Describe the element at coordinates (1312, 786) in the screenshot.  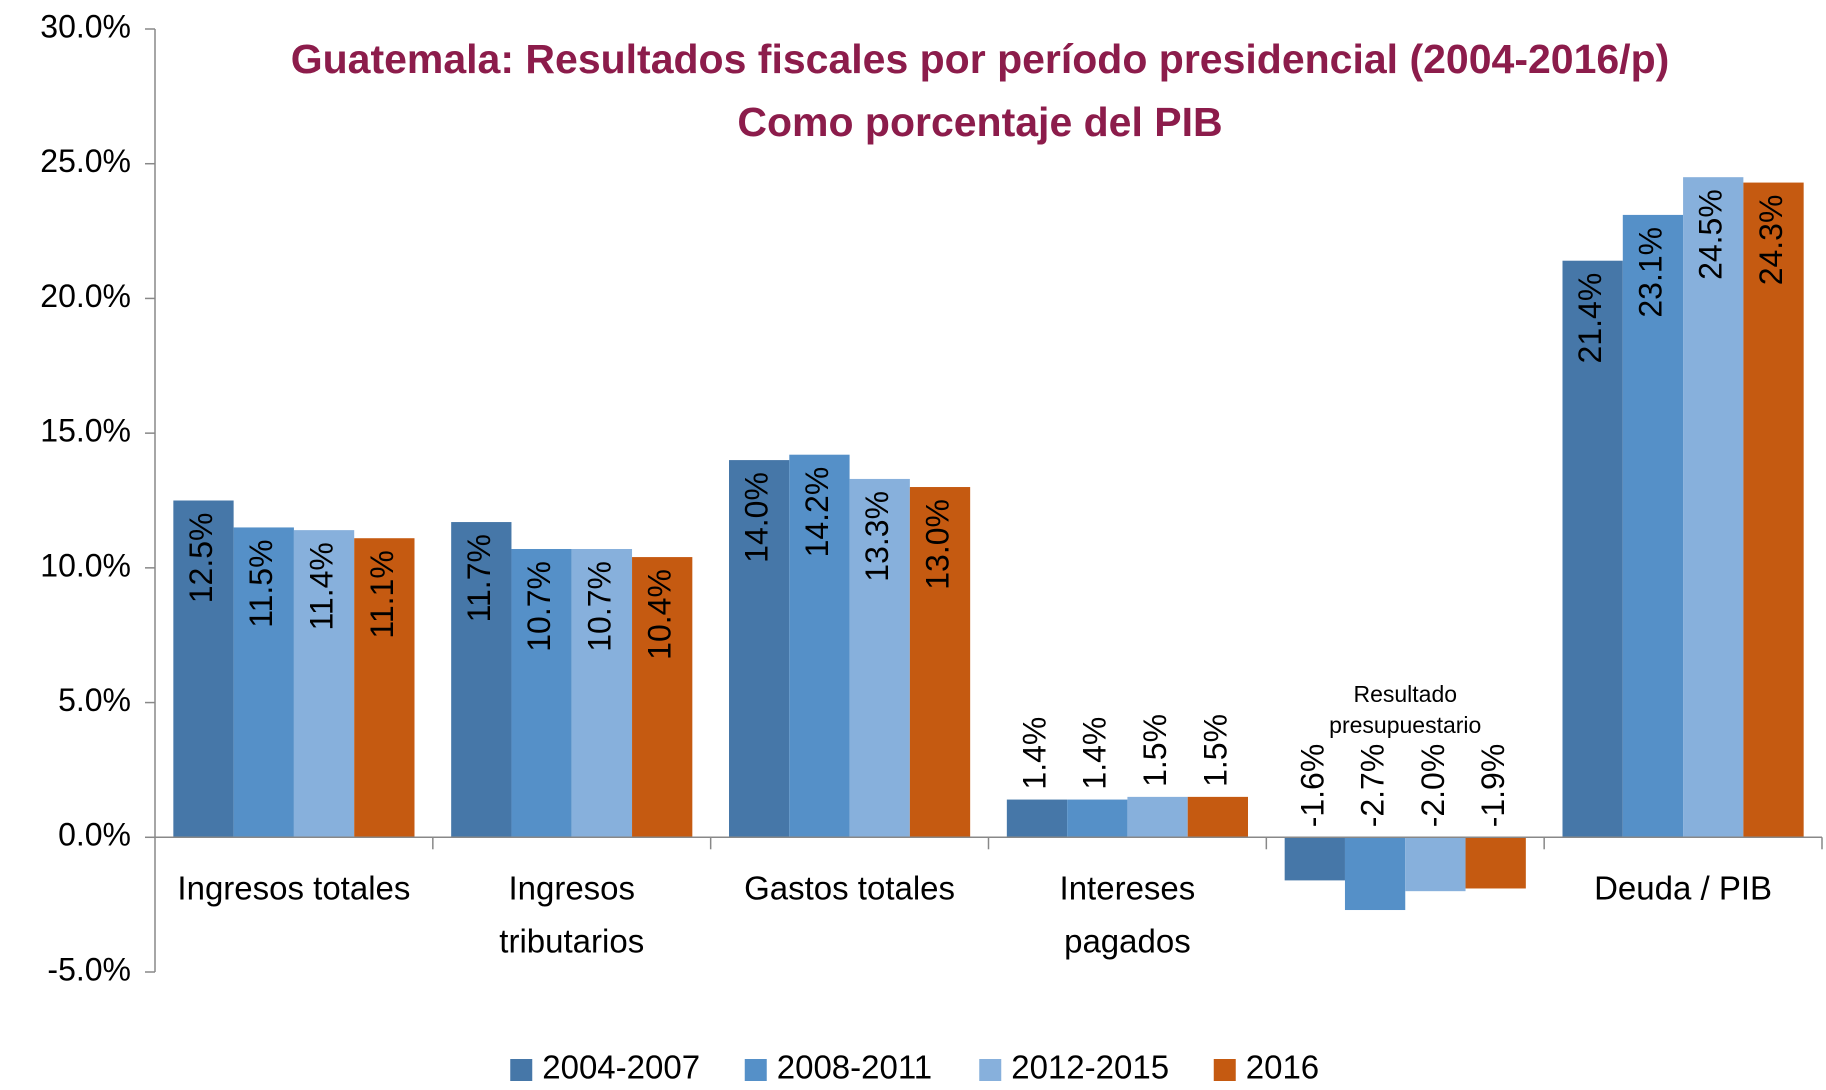
I see `data-label: -1.6%` at that location.